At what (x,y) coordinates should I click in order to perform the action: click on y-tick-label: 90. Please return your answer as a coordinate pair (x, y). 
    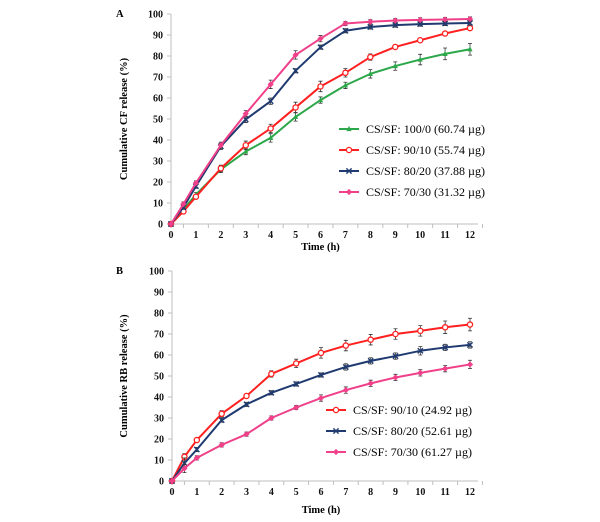
    Looking at the image, I should click on (158, 36).